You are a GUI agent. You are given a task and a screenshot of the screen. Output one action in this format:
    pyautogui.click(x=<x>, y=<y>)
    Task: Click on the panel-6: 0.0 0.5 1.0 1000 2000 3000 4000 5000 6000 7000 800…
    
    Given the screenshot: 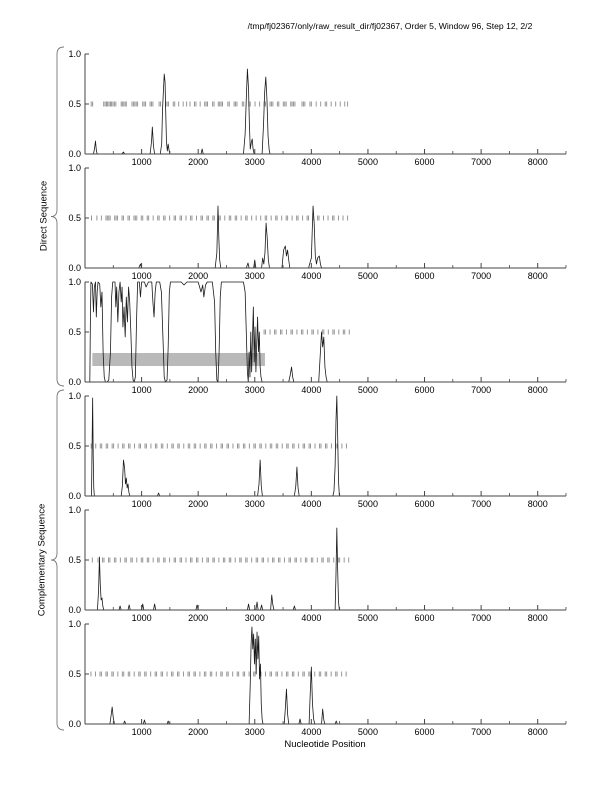 What is the action you would take?
    pyautogui.click(x=317, y=678)
    